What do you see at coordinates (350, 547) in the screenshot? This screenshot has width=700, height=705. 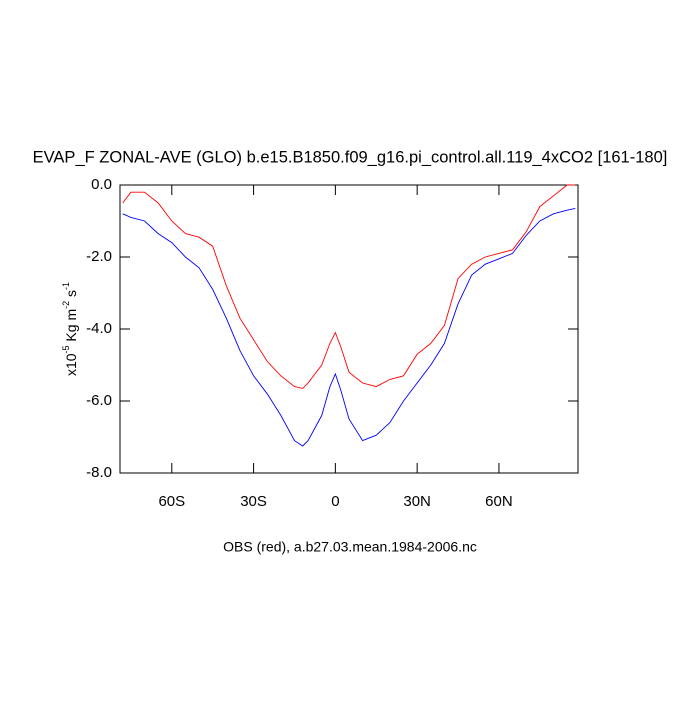 I see `caption: OBS (red), a.b27.03.mean.1984-2006.nc` at bounding box center [350, 547].